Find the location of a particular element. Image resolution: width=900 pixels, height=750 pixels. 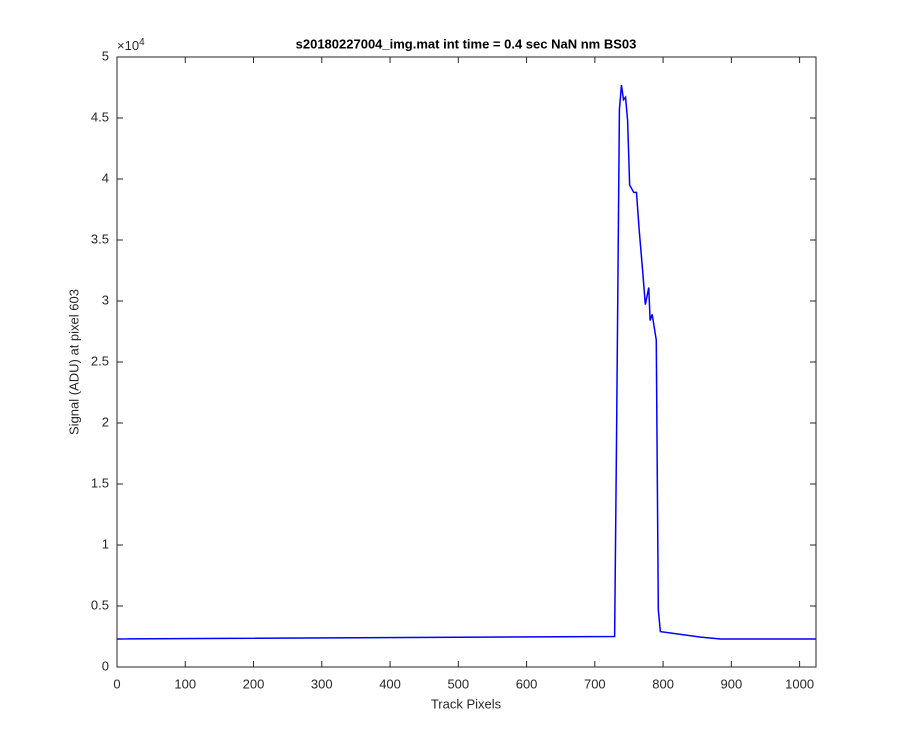

x-tick-label: 1000 is located at coordinates (799, 683).